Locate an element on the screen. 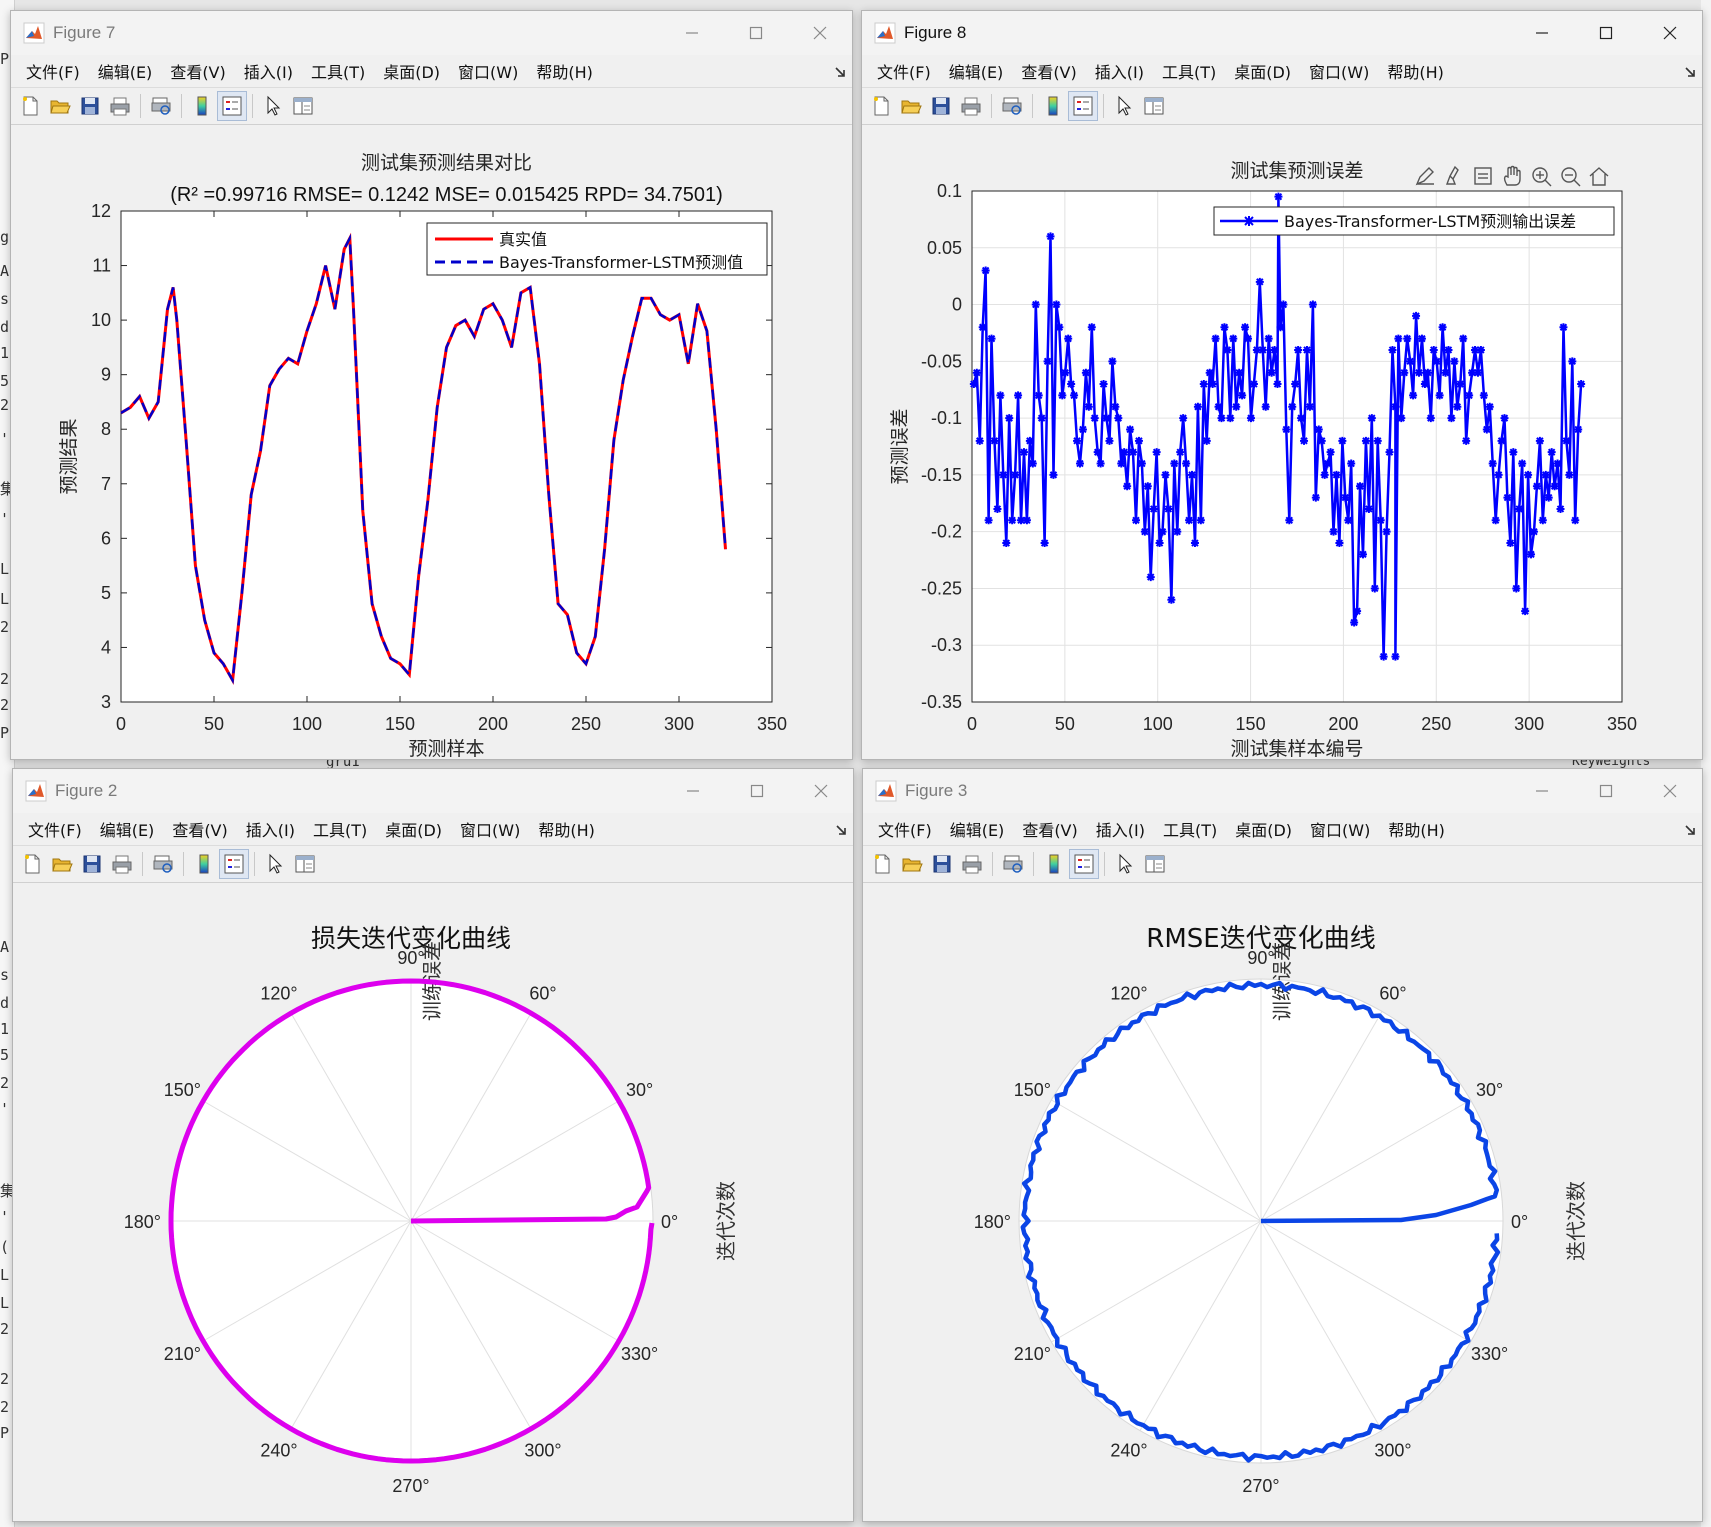  figure8-titlebar: Figure 8 is located at coordinates (1282, 33).